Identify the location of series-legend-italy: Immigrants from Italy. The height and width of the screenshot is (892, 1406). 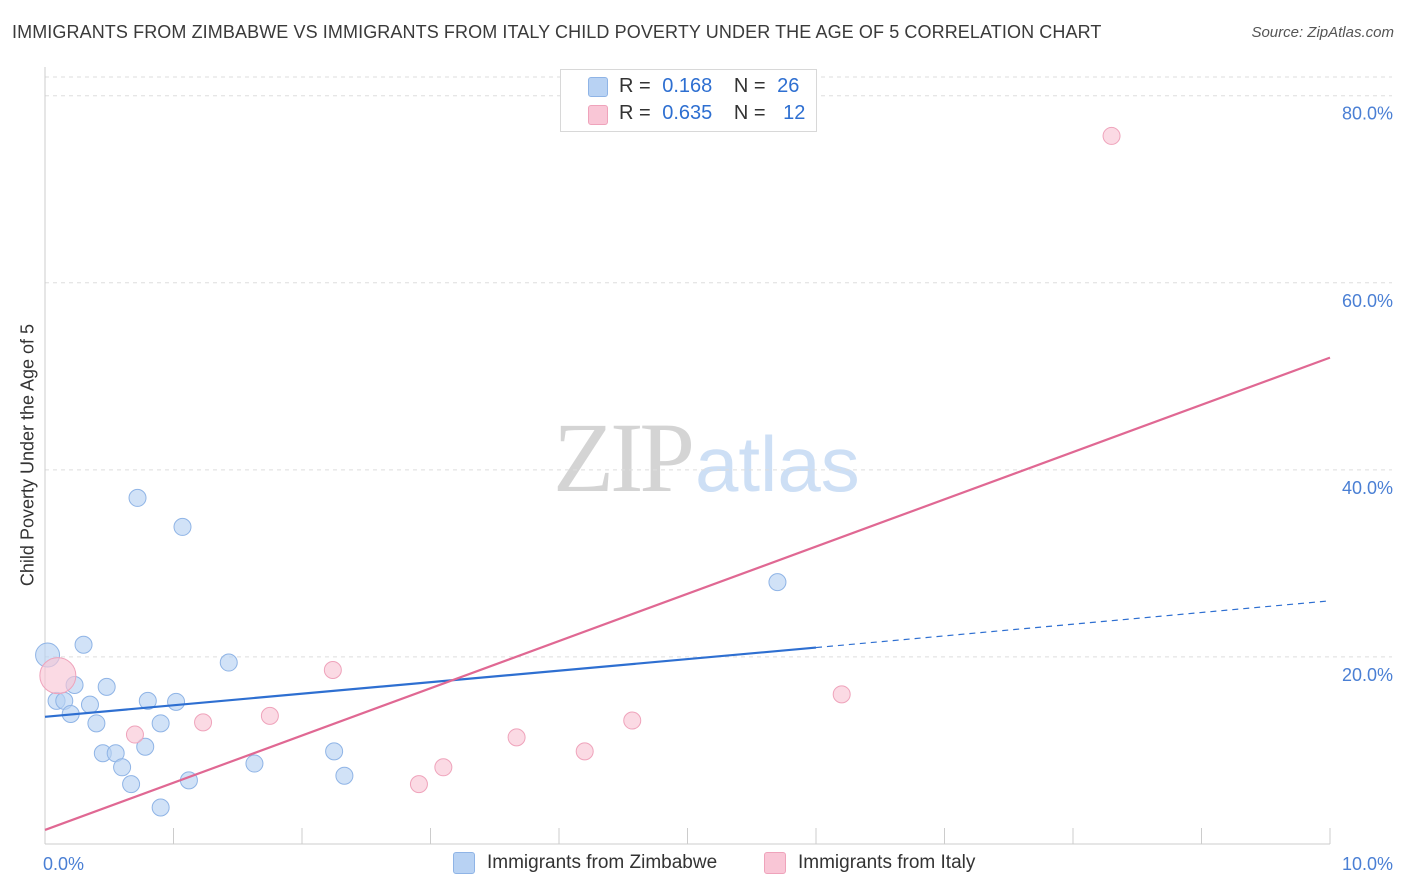
(869, 863).